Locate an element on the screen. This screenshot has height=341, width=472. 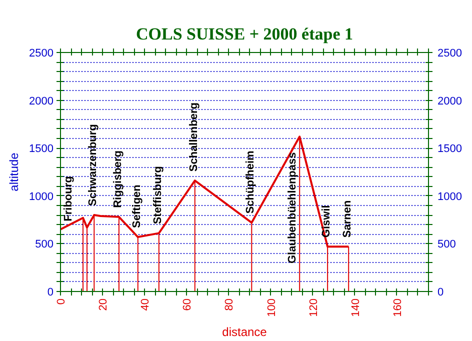
x-tick-label: 0 is located at coordinates (62, 301).